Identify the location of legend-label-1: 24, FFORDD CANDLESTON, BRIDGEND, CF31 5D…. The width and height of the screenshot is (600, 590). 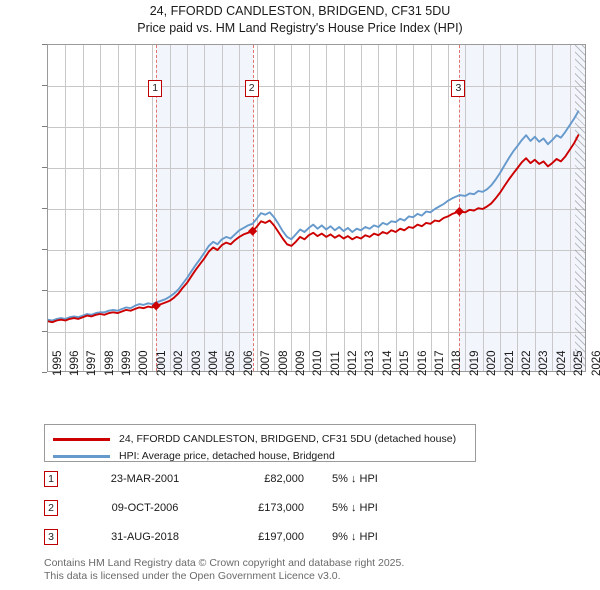
(288, 439).